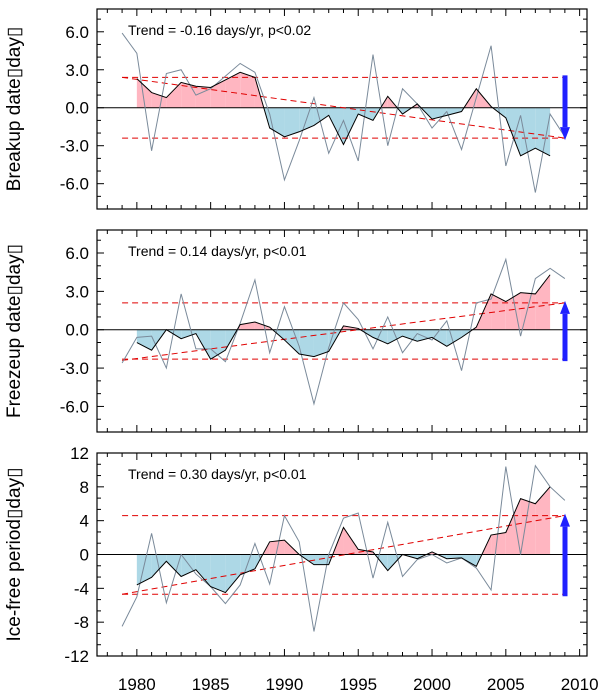  What do you see at coordinates (84, 521) in the screenshot?
I see `y-tick-label: 4` at bounding box center [84, 521].